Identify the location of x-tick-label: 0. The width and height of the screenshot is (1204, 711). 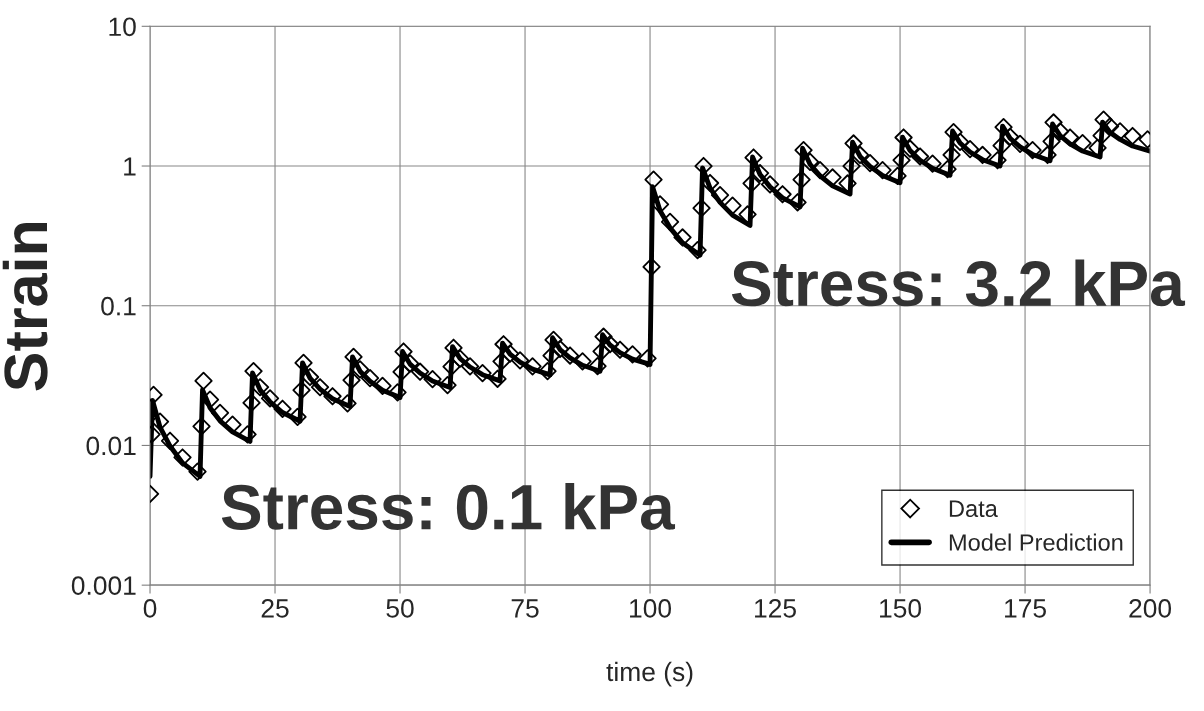
(150, 608).